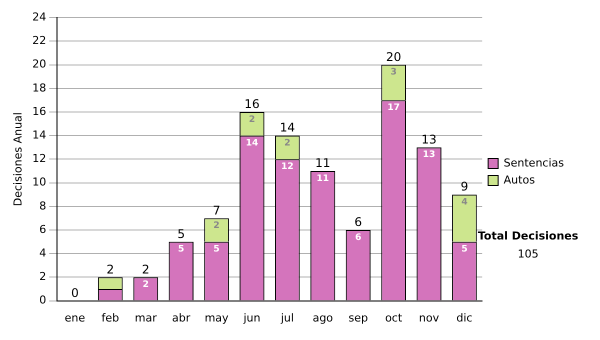 The height and width of the screenshot is (340, 600). Describe the element at coordinates (75, 317) in the screenshot. I see `x-tick-label: ene` at that location.